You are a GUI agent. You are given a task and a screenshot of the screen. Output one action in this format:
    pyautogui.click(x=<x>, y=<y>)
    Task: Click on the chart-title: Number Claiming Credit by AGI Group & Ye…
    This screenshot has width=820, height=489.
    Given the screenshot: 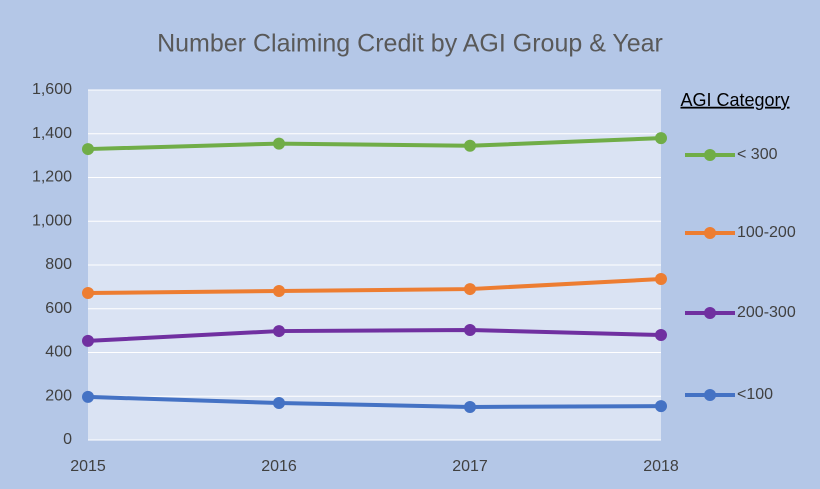 What is the action you would take?
    pyautogui.click(x=410, y=44)
    